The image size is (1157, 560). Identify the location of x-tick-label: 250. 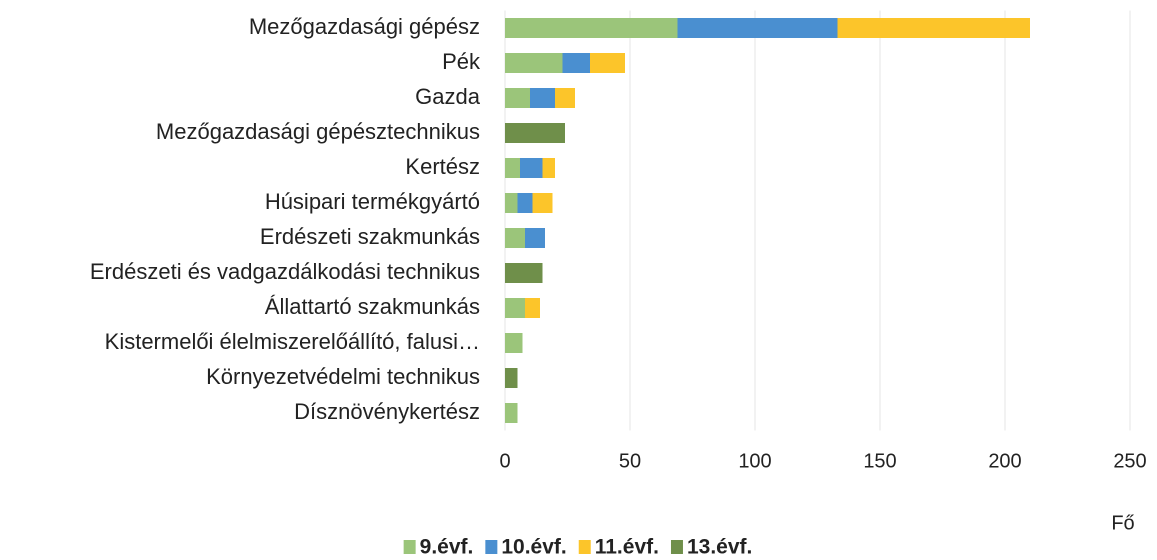
(1129, 461).